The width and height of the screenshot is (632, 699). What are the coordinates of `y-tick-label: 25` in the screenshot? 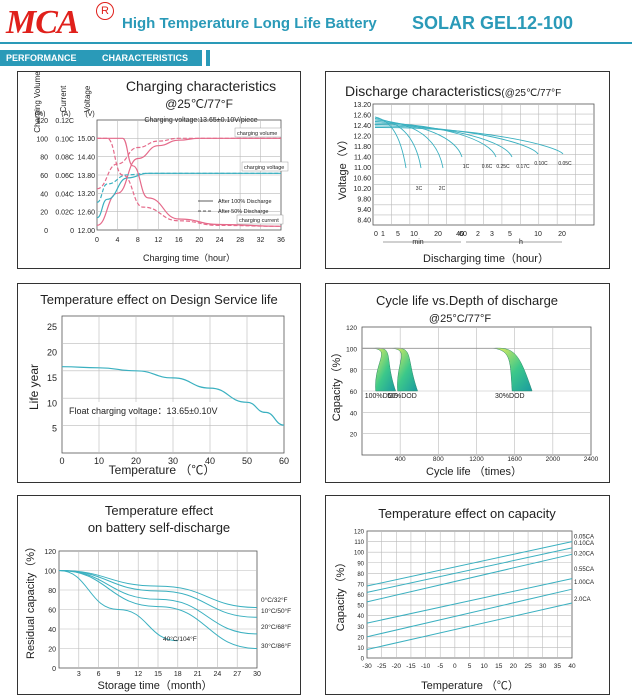 It's located at (52, 327).